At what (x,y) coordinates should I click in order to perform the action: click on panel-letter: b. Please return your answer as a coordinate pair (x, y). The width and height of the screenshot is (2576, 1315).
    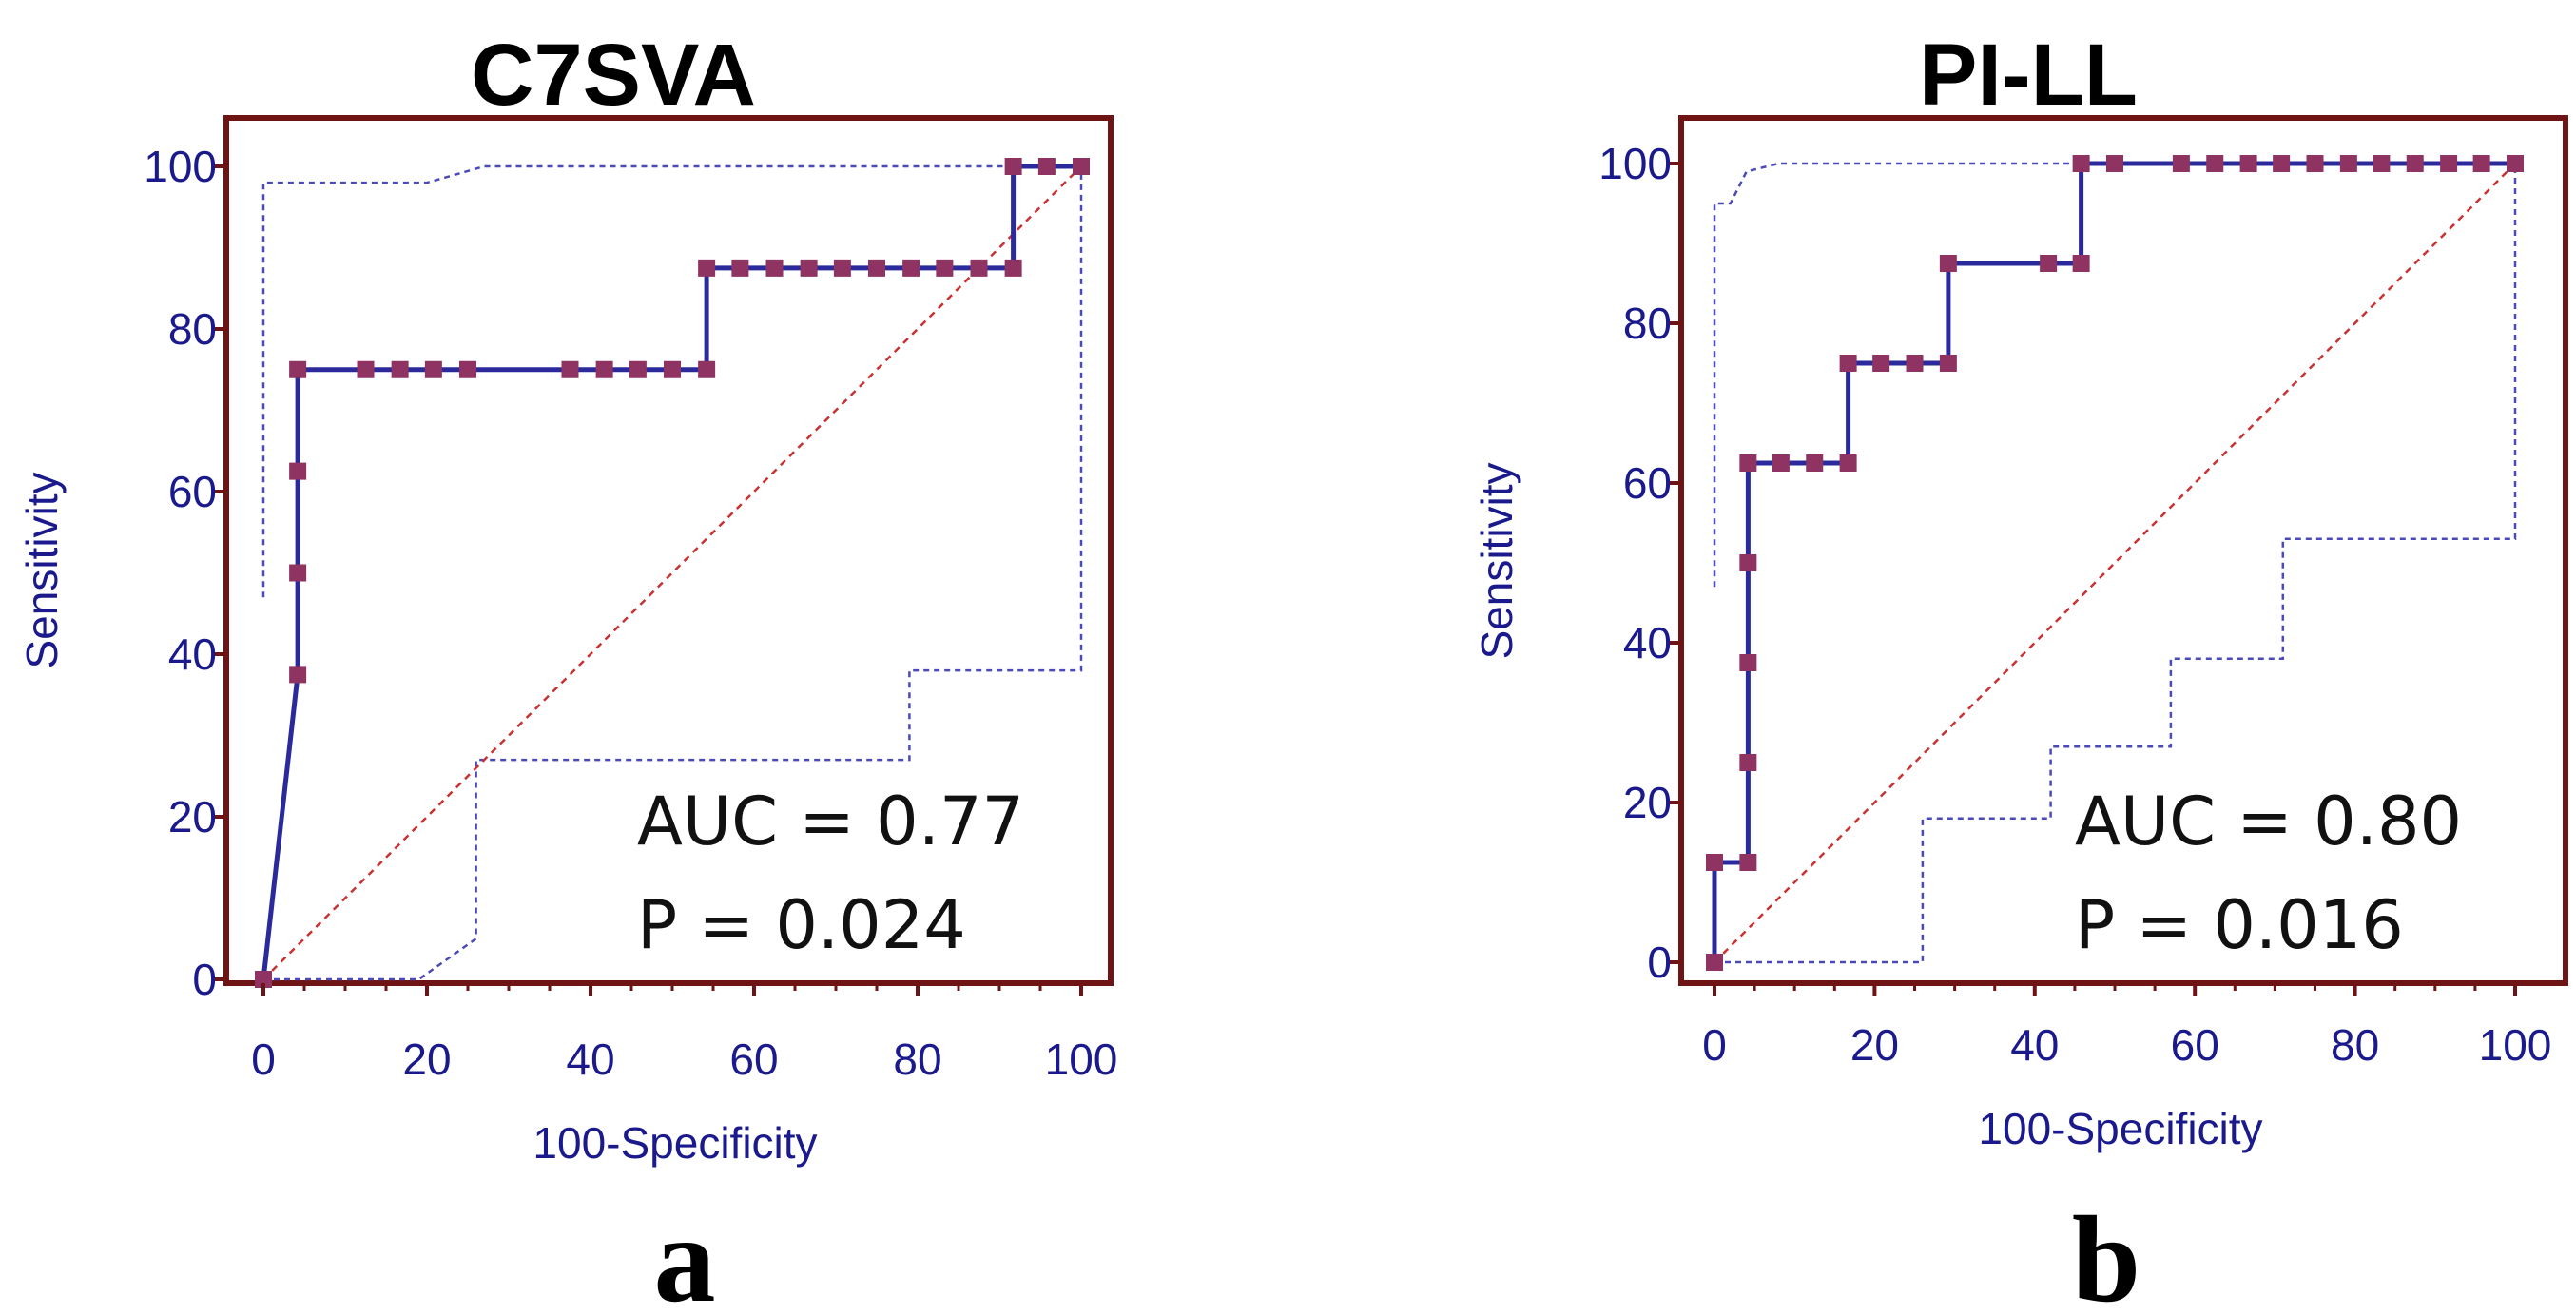
    Looking at the image, I should click on (2106, 1253).